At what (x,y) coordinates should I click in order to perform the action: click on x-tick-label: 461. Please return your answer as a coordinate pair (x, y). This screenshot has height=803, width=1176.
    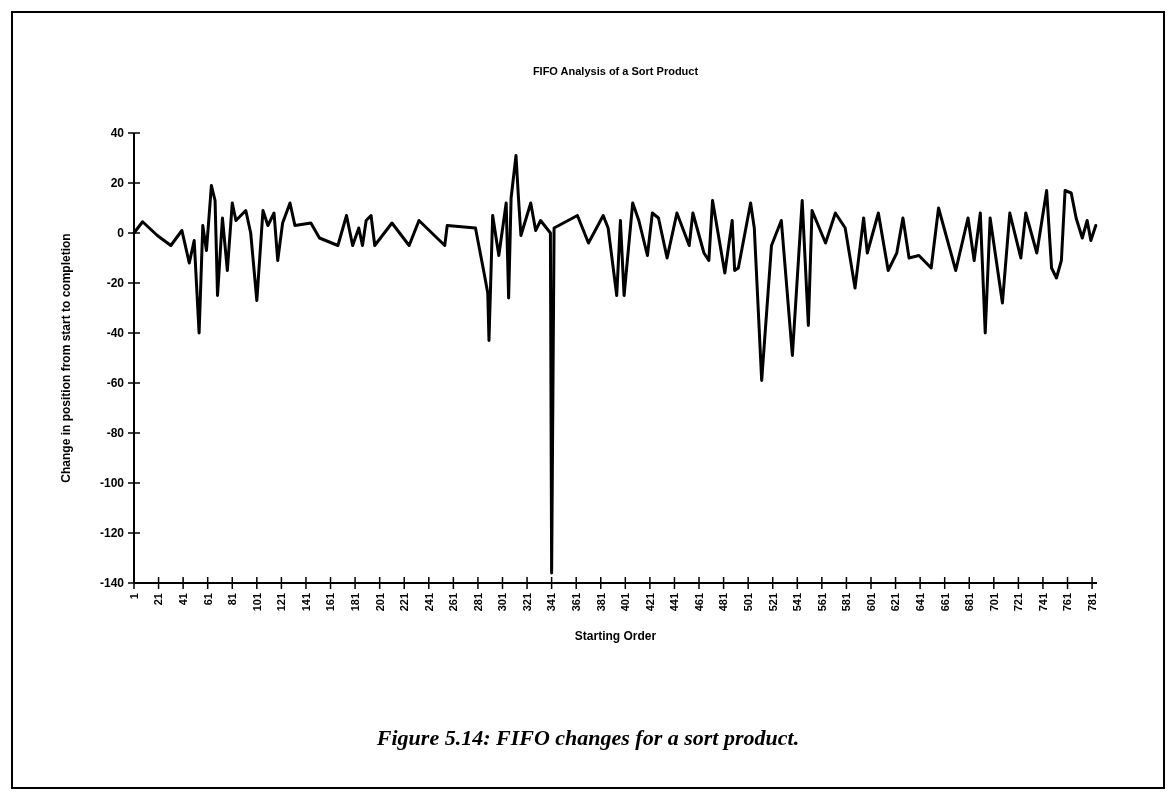
    Looking at the image, I should click on (698, 602).